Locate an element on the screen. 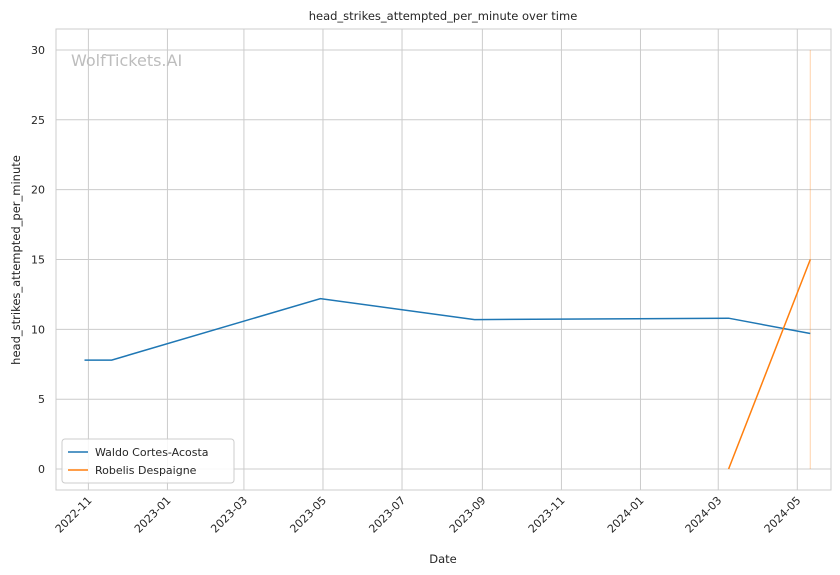  y-tick-label: 25 is located at coordinates (38, 120).